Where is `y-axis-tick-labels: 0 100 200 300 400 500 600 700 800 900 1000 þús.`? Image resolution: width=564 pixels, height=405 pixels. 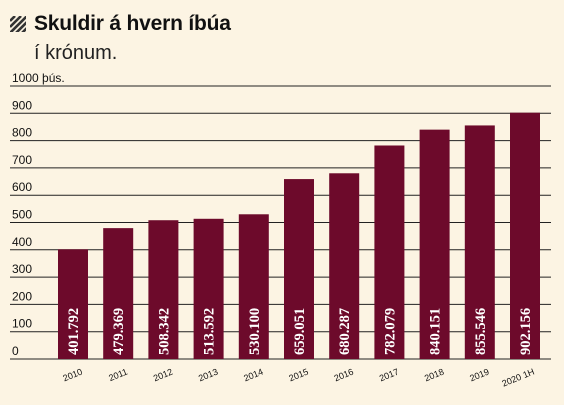 y-axis-tick-labels: 0 100 200 300 400 500 600 700 800 900 1000 þús. is located at coordinates (38, 214).